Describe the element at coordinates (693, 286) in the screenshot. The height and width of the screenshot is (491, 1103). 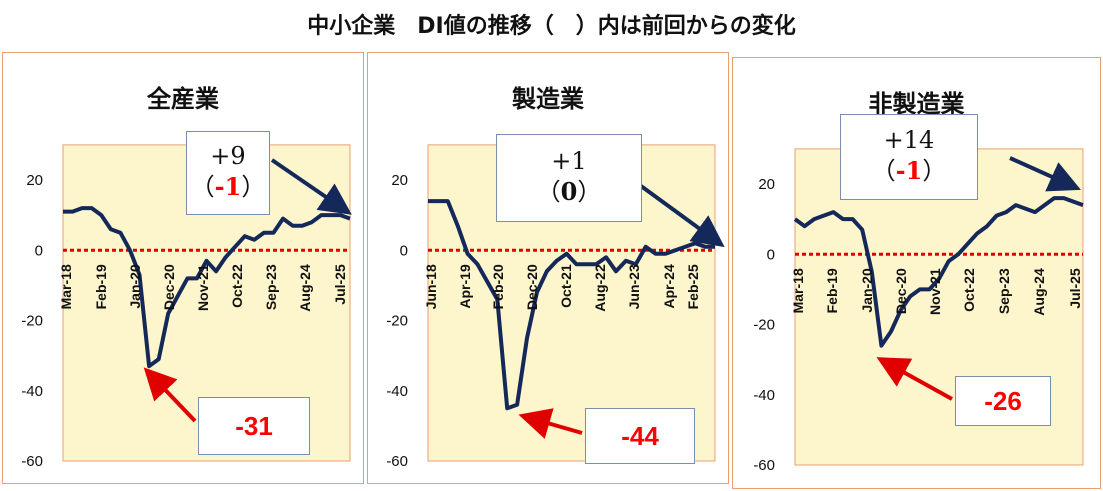
I see `x-tick-label: Feb-25` at that location.